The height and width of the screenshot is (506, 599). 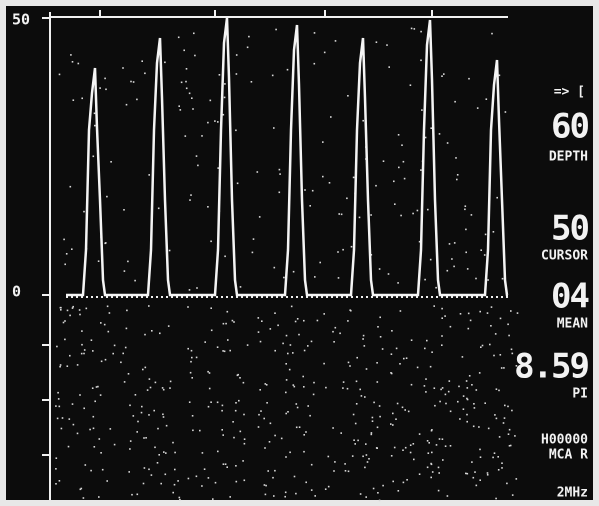 I want to click on code: H00000, so click(x=564, y=440).